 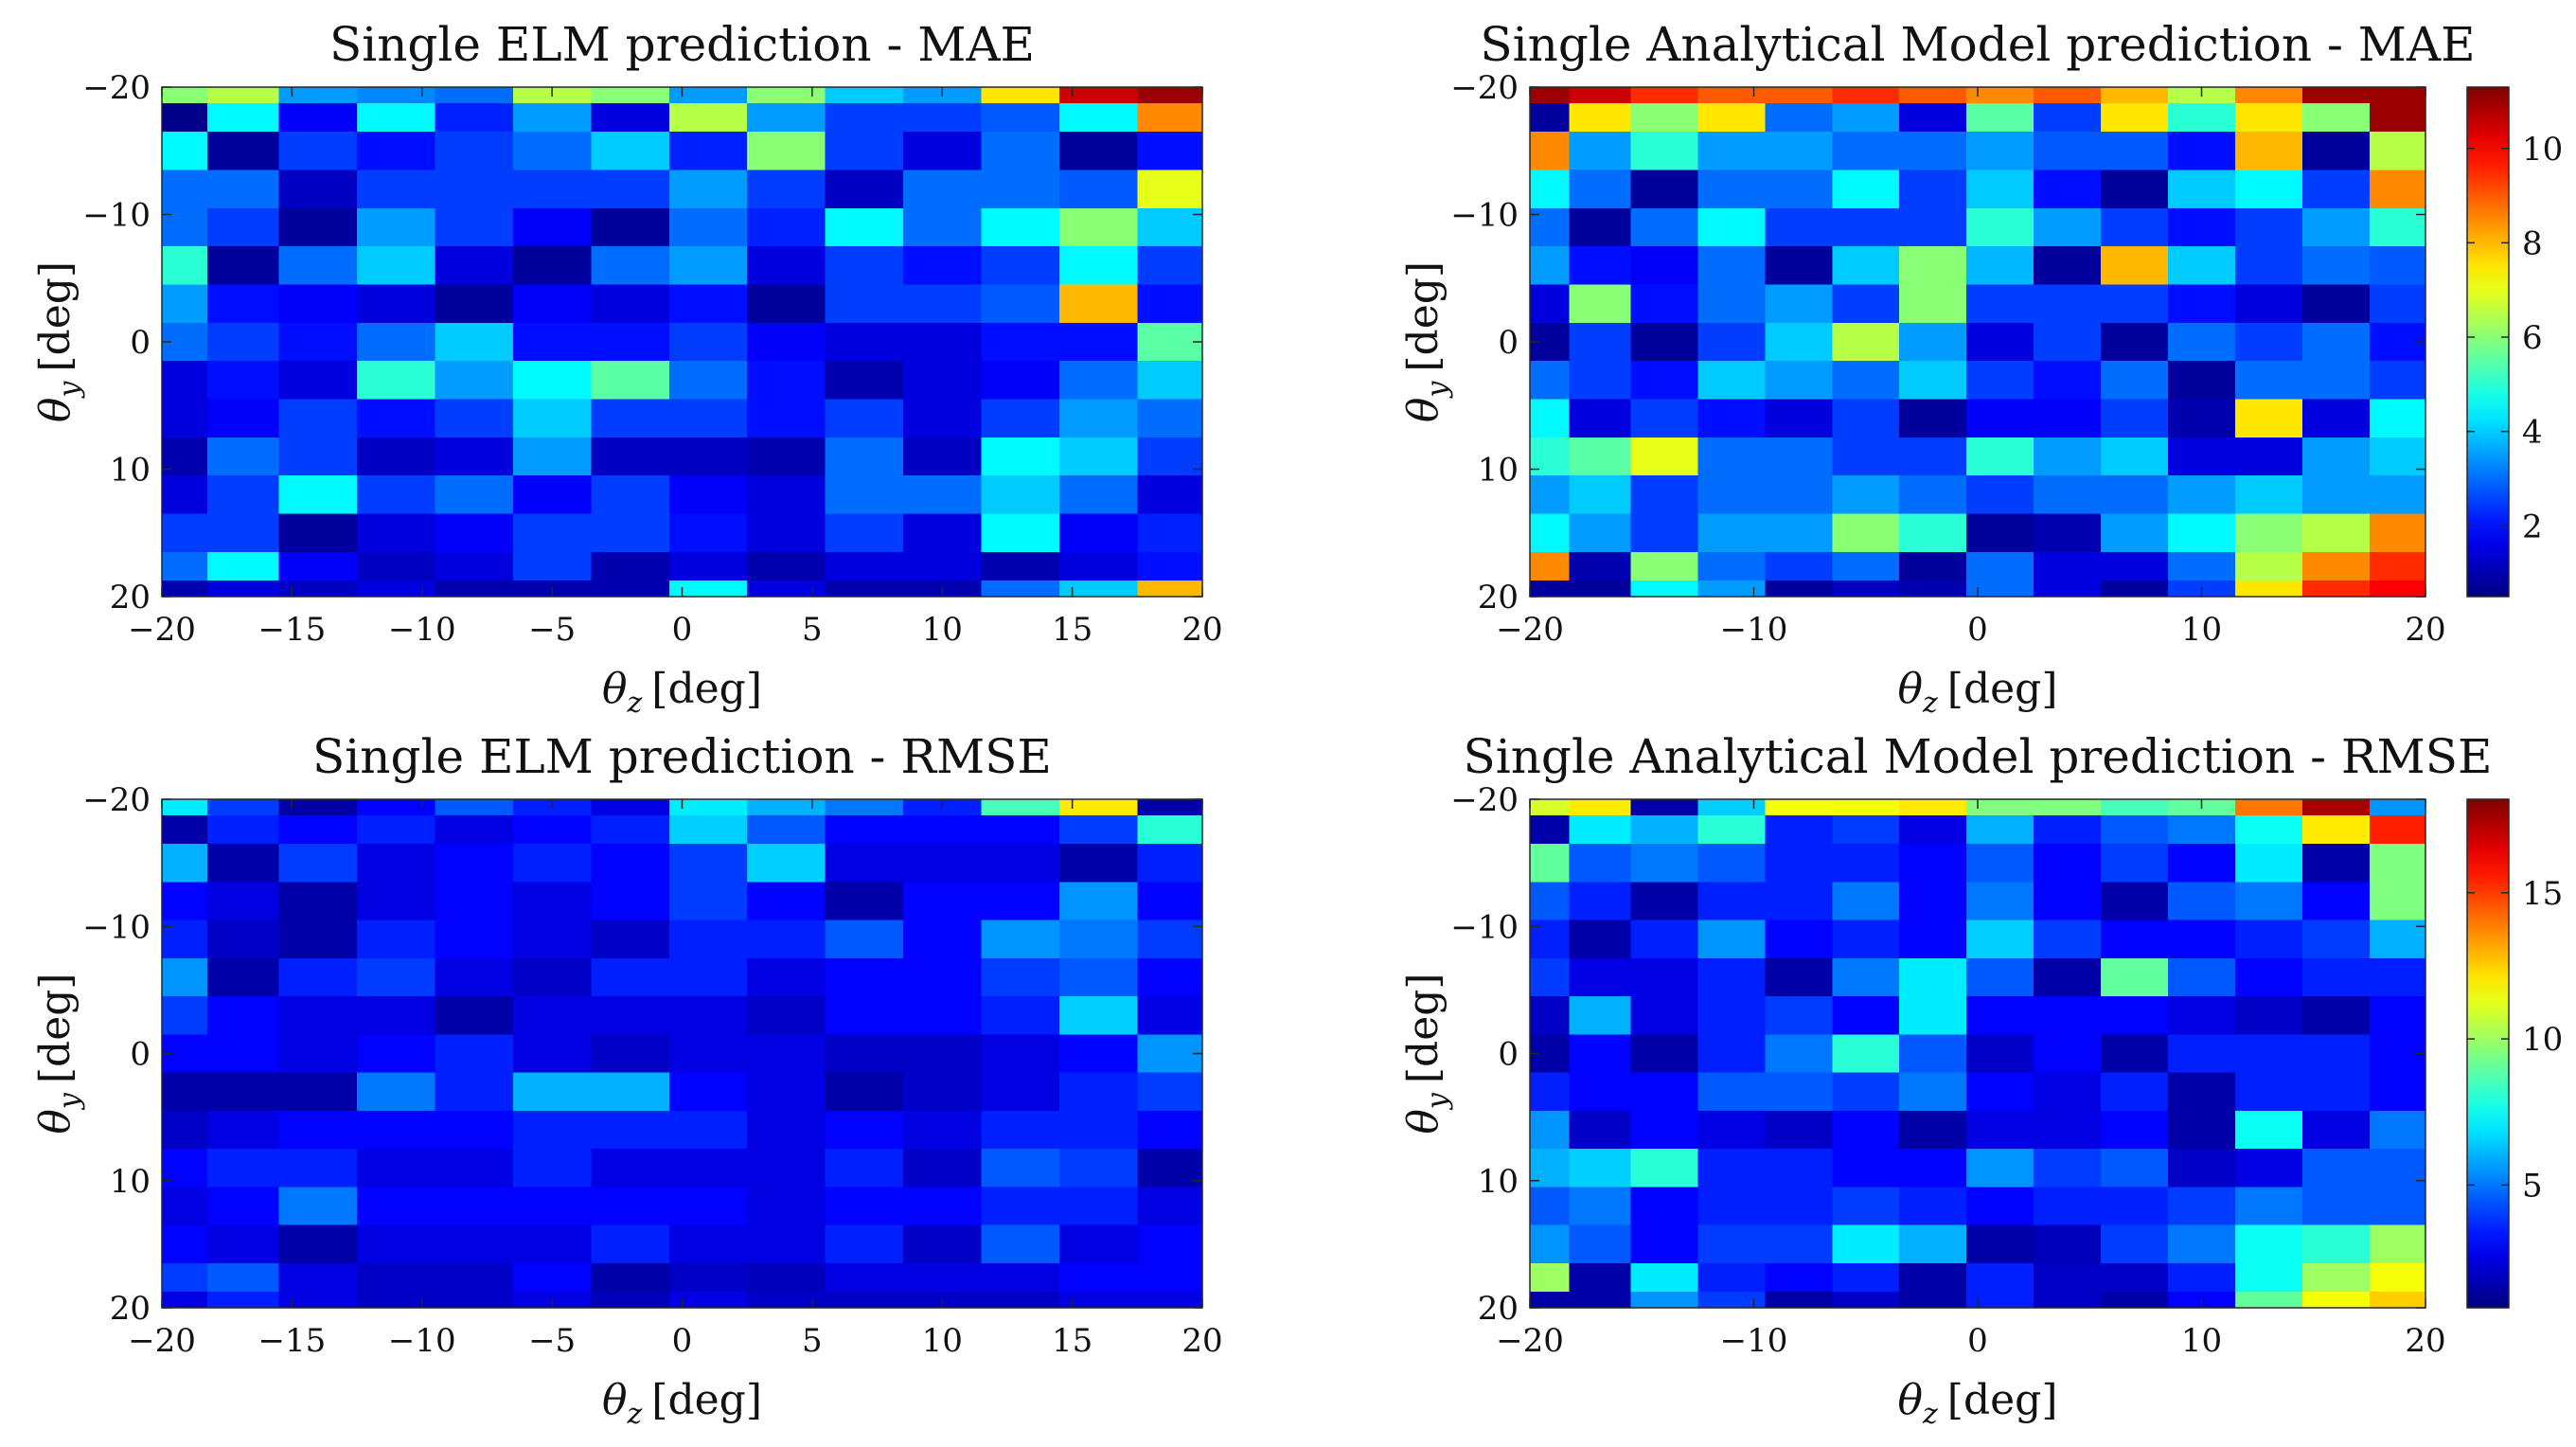 I want to click on chart-title: Single Analytical Model prediction - MAE, so click(x=1978, y=44).